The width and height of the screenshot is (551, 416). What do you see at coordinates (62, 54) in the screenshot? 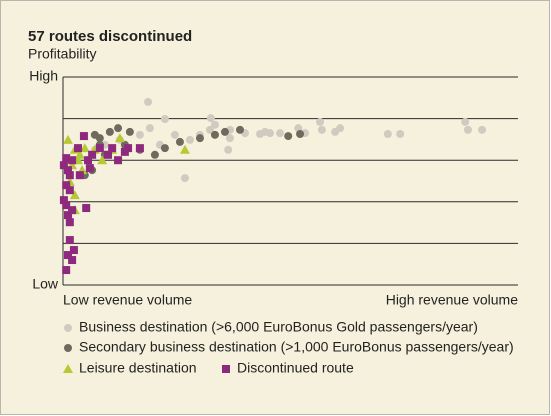
I see `y-axis-label: Profitability` at bounding box center [62, 54].